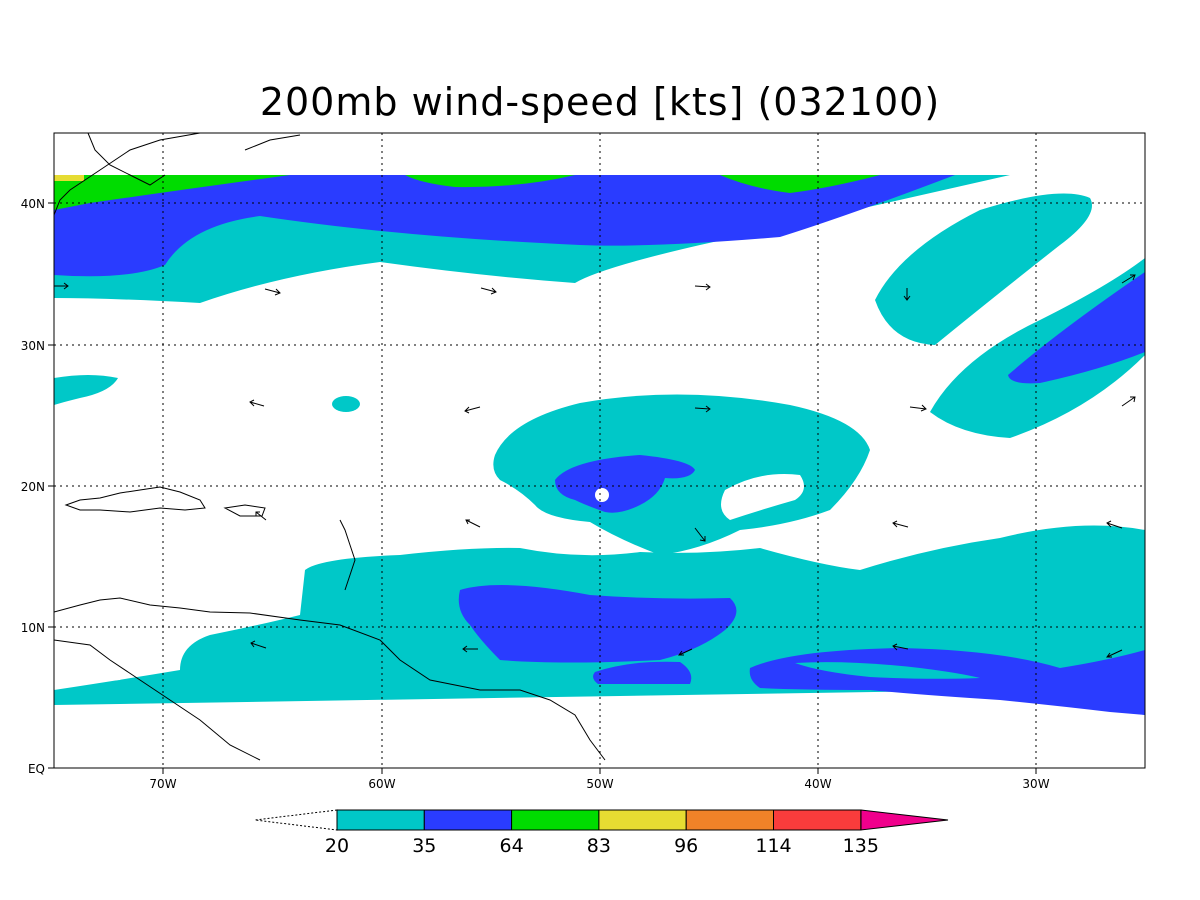 This screenshot has height=900, width=1200. I want to click on coastline-north-america, so click(177, 174).